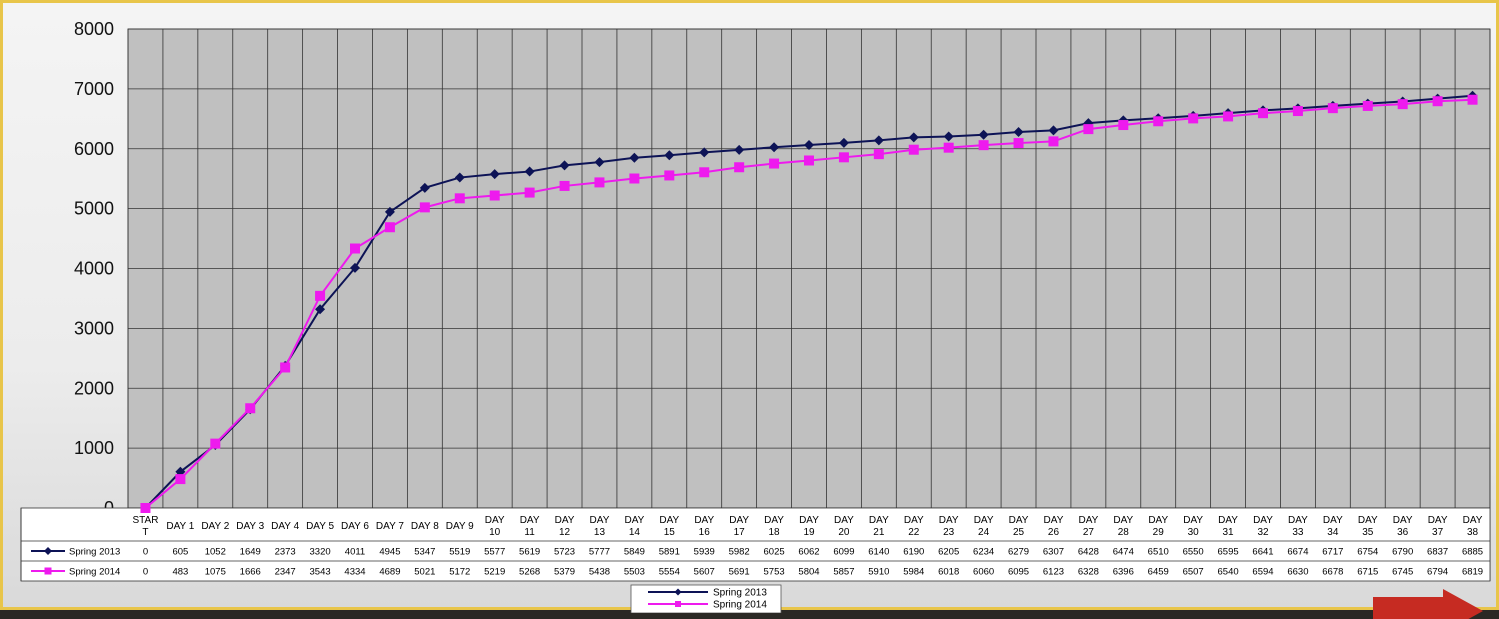  Describe the element at coordinates (1428, 604) in the screenshot. I see `next-arrow-icon` at that location.